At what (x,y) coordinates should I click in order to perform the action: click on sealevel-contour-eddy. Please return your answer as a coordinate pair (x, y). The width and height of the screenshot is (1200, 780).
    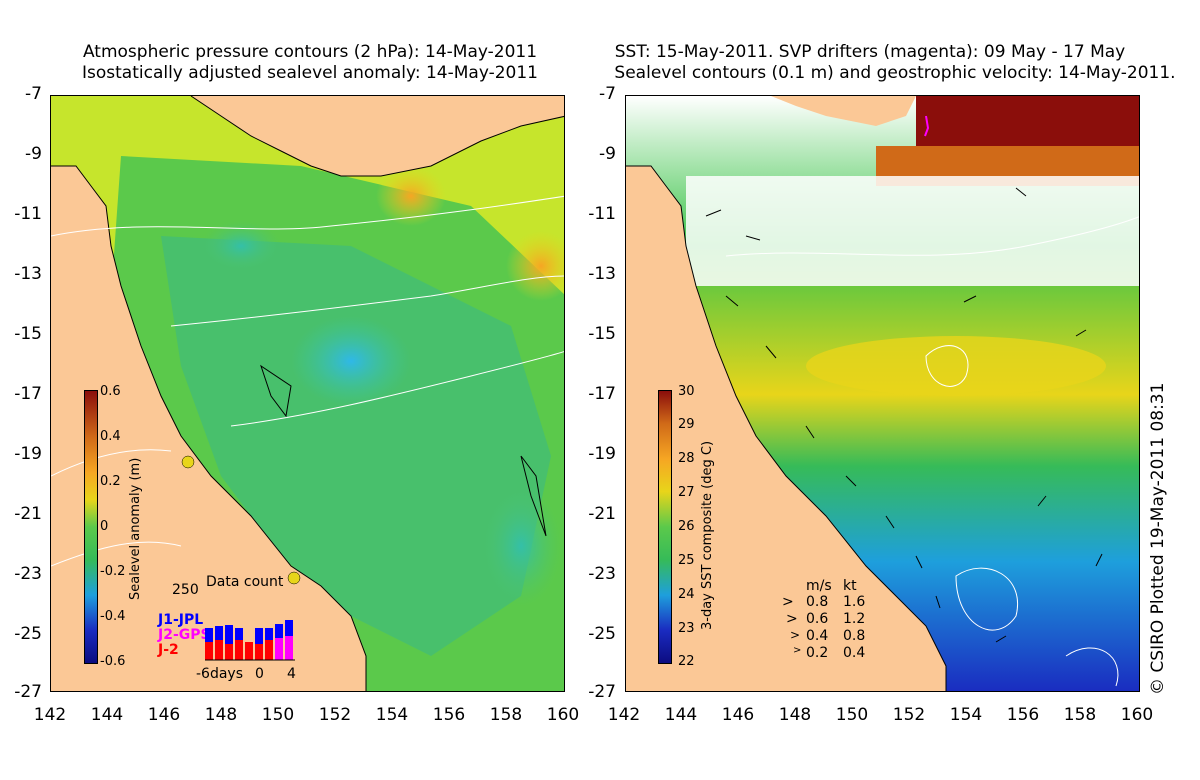
    Looking at the image, I should click on (947, 366).